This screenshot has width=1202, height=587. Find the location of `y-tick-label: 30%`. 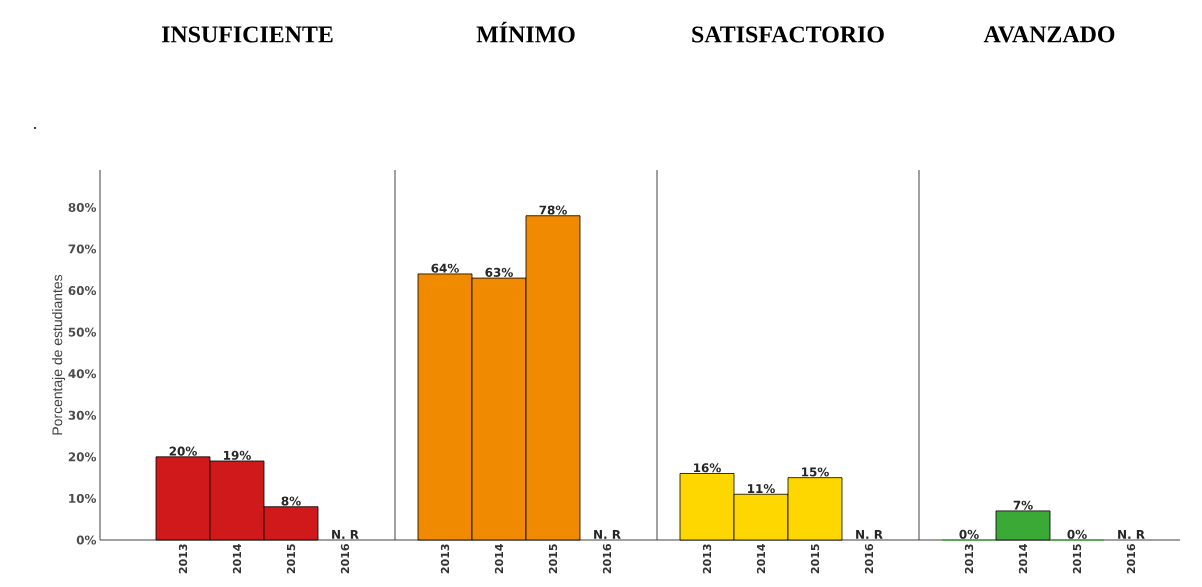

y-tick-label: 30% is located at coordinates (82, 415).